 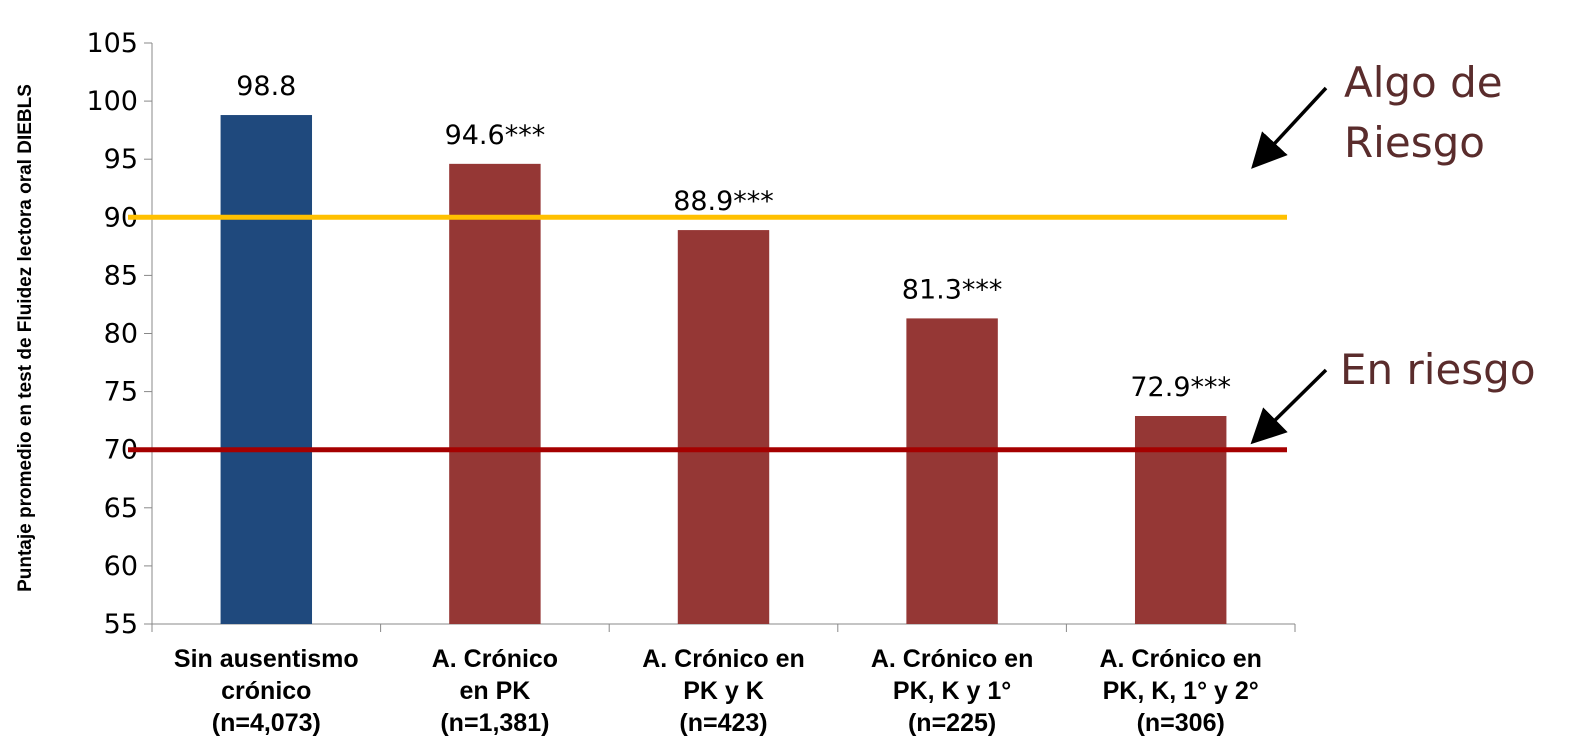 I want to click on data-label: 81.3***, so click(x=952, y=289).